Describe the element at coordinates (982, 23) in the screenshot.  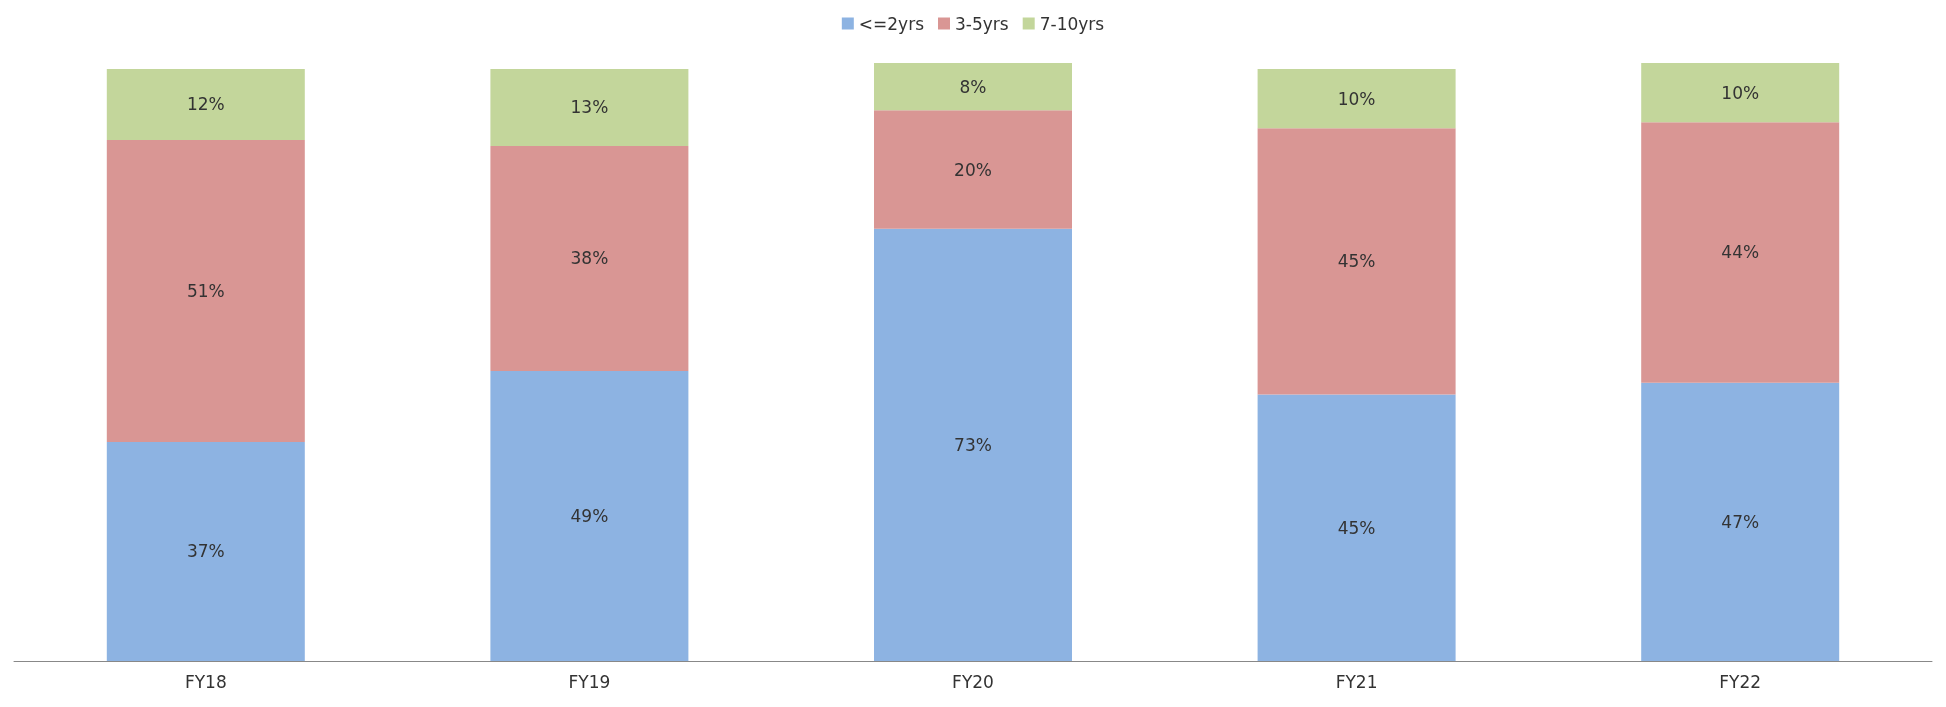
I see `legend-label: 3-5yrs` at that location.